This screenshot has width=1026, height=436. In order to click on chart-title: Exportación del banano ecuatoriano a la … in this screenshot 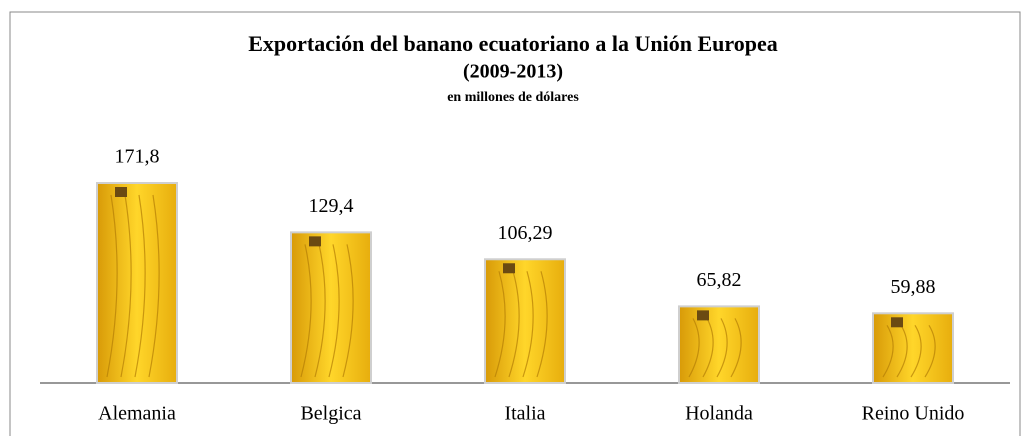, I will do `click(513, 43)`.